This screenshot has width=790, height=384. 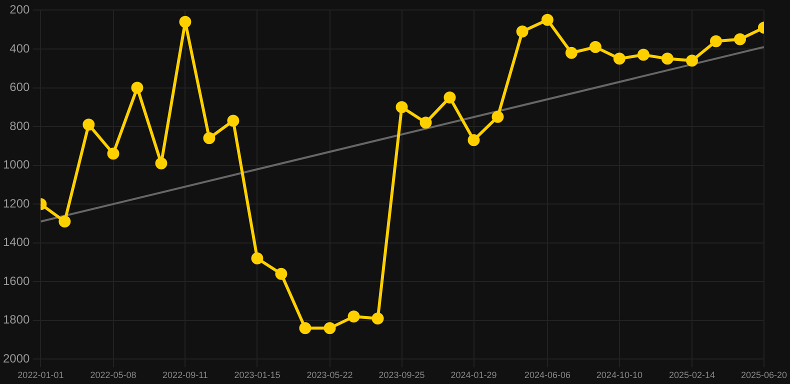 What do you see at coordinates (20, 9) in the screenshot?
I see `y-tick-label: 200` at bounding box center [20, 9].